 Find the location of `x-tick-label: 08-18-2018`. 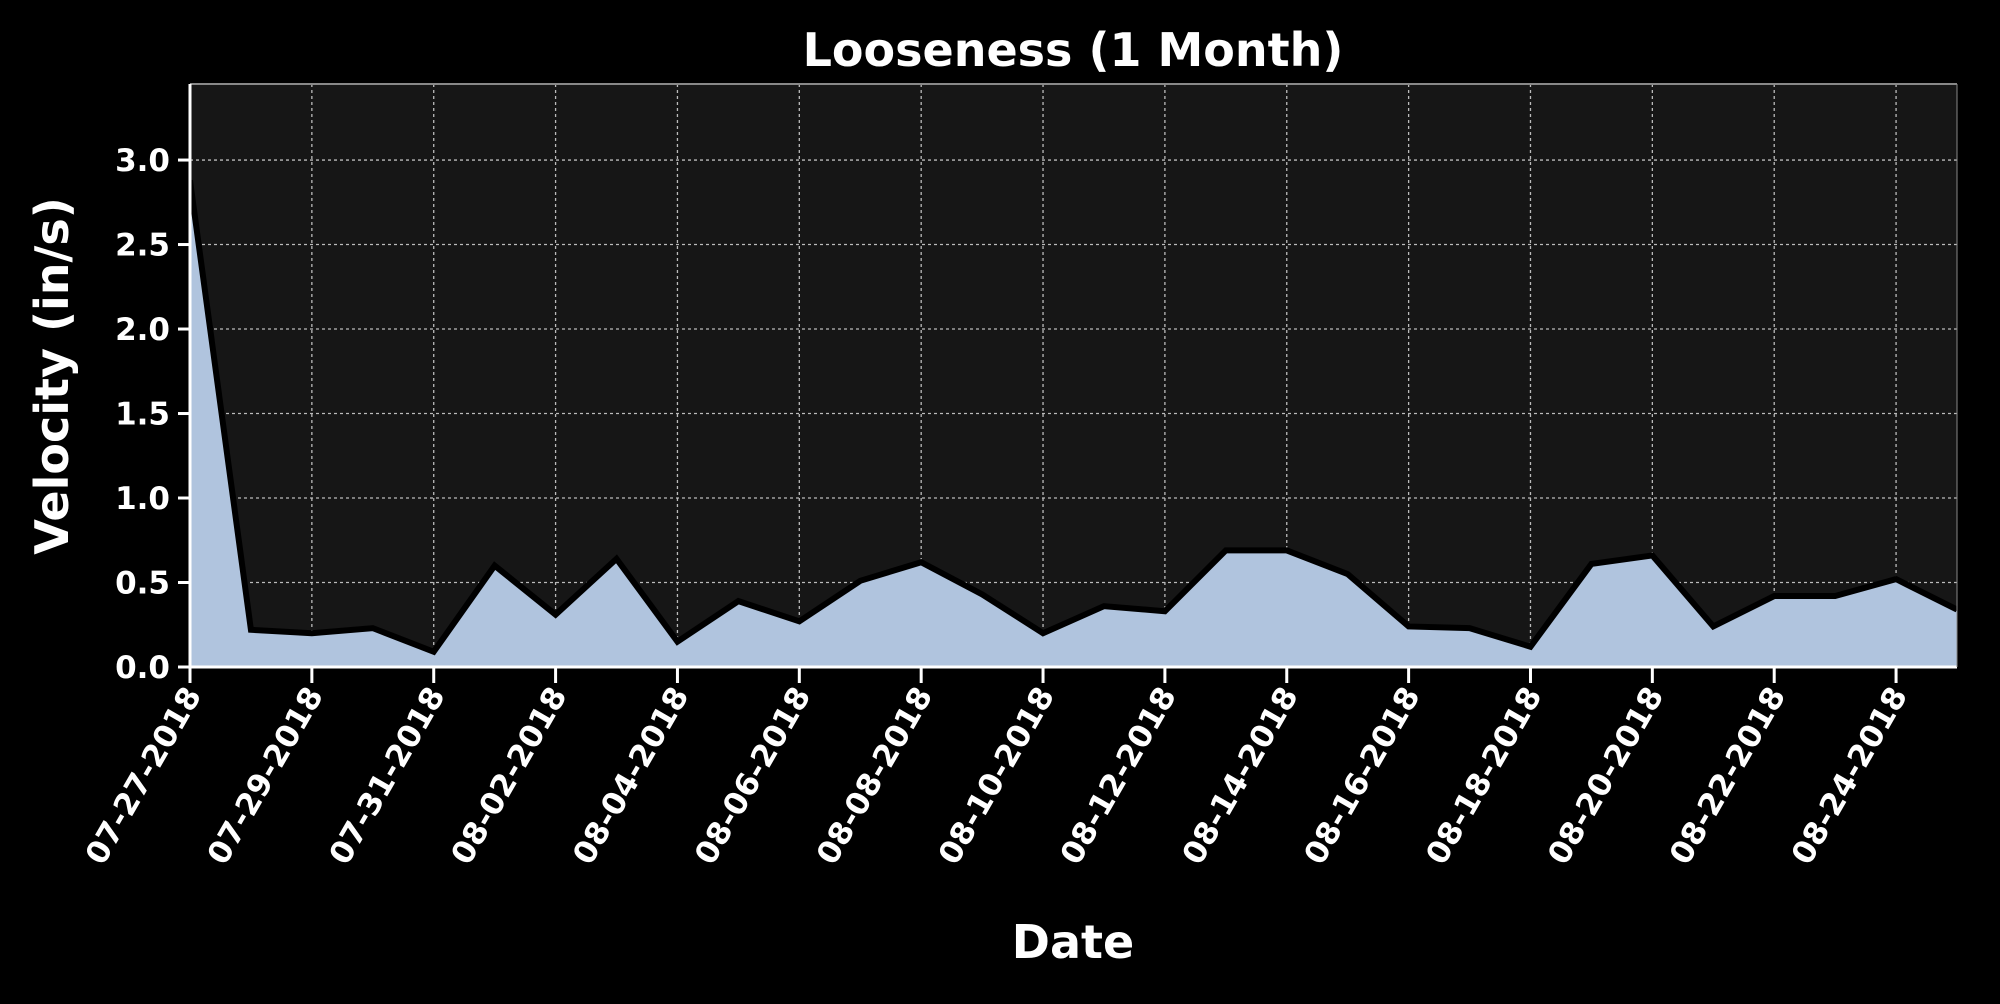

x-tick-label: 08-18-2018 is located at coordinates (1484, 776).